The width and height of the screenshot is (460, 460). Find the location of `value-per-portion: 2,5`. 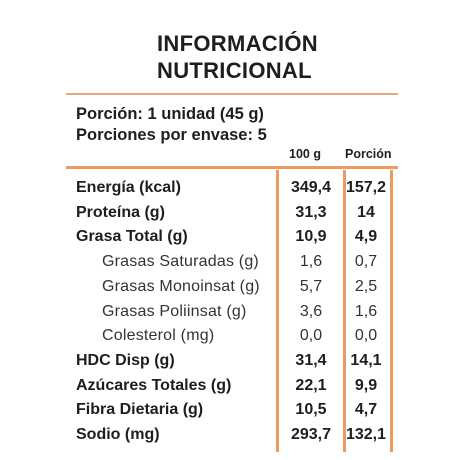

value-per-portion: 2,5 is located at coordinates (366, 286).